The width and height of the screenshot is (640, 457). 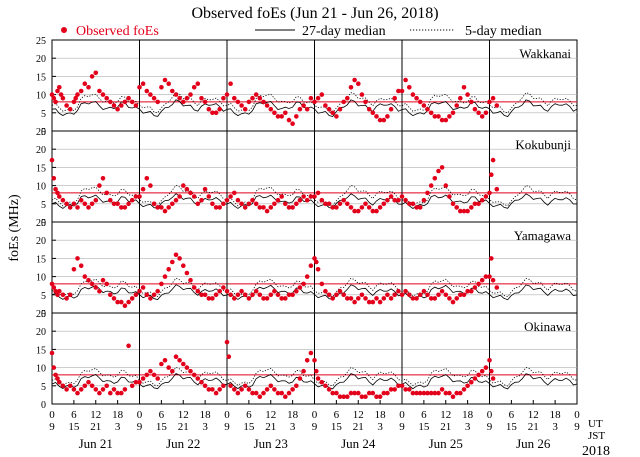 What do you see at coordinates (41, 259) in the screenshot?
I see `y-tick-label: 15` at bounding box center [41, 259].